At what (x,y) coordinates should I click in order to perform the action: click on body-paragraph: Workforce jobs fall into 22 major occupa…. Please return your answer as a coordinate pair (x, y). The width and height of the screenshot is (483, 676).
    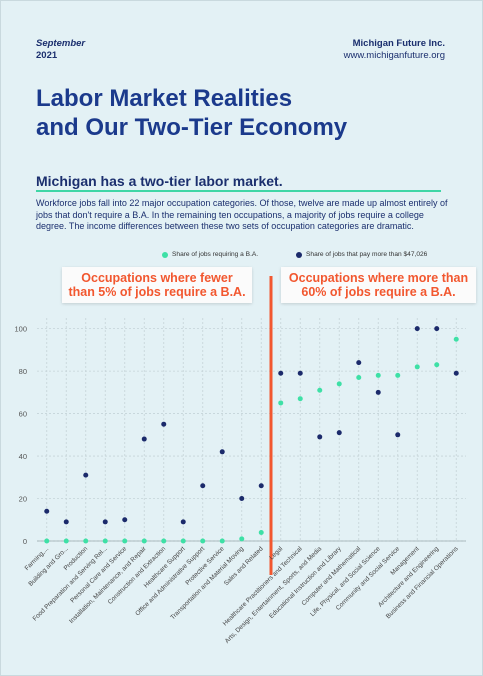
    Looking at the image, I should click on (242, 214).